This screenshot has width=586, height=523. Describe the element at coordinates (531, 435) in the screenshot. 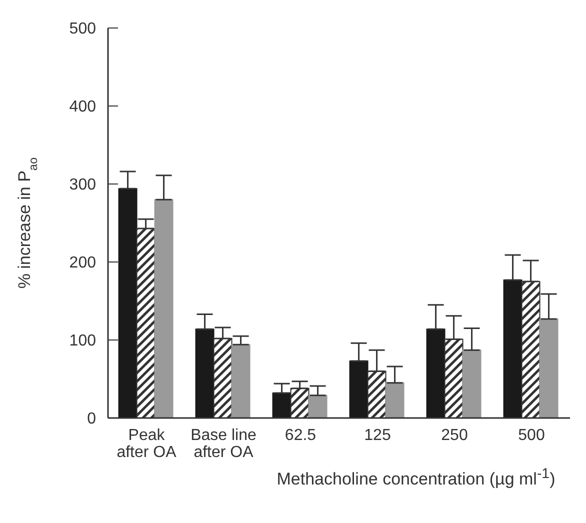

I see `x-tick-label: 500` at that location.